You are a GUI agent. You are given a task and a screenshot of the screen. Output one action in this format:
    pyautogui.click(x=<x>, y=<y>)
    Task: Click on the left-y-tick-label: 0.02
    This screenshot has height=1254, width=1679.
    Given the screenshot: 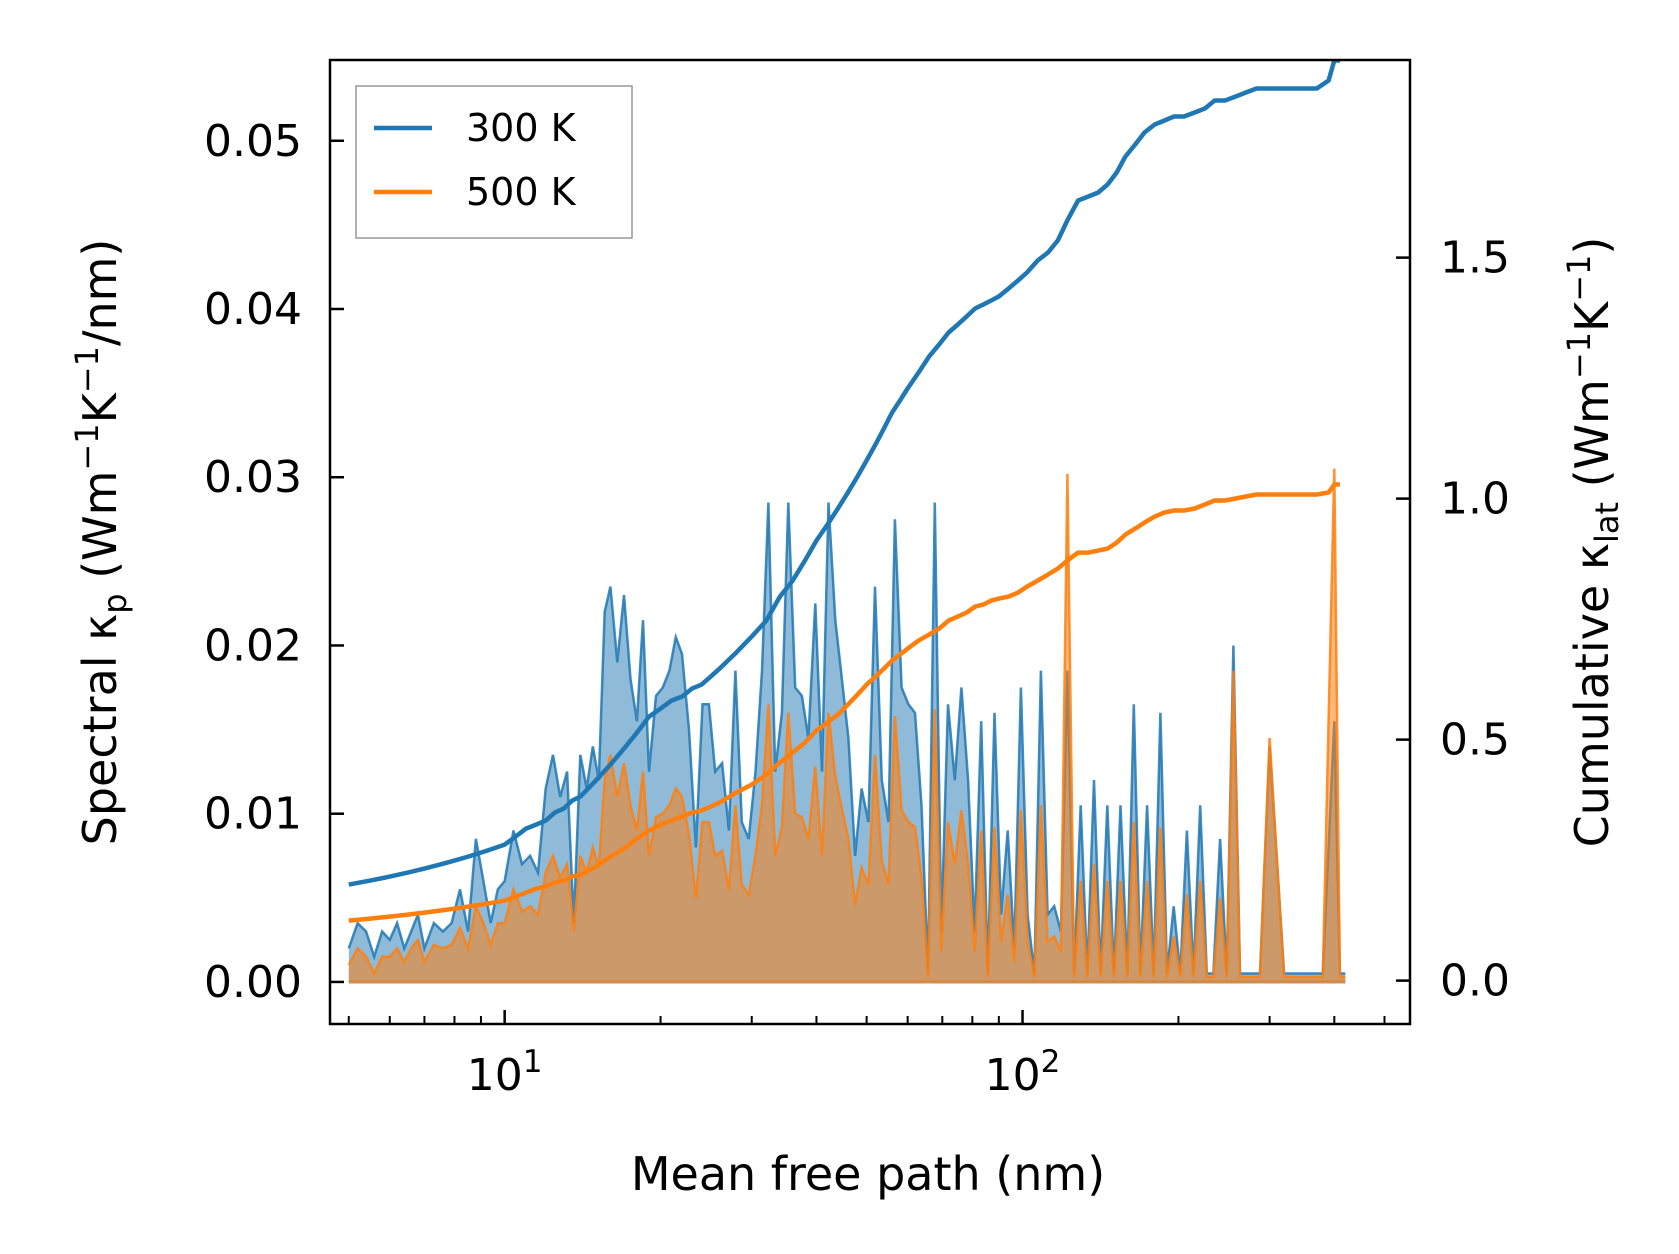 What is the action you would take?
    pyautogui.click(x=253, y=645)
    